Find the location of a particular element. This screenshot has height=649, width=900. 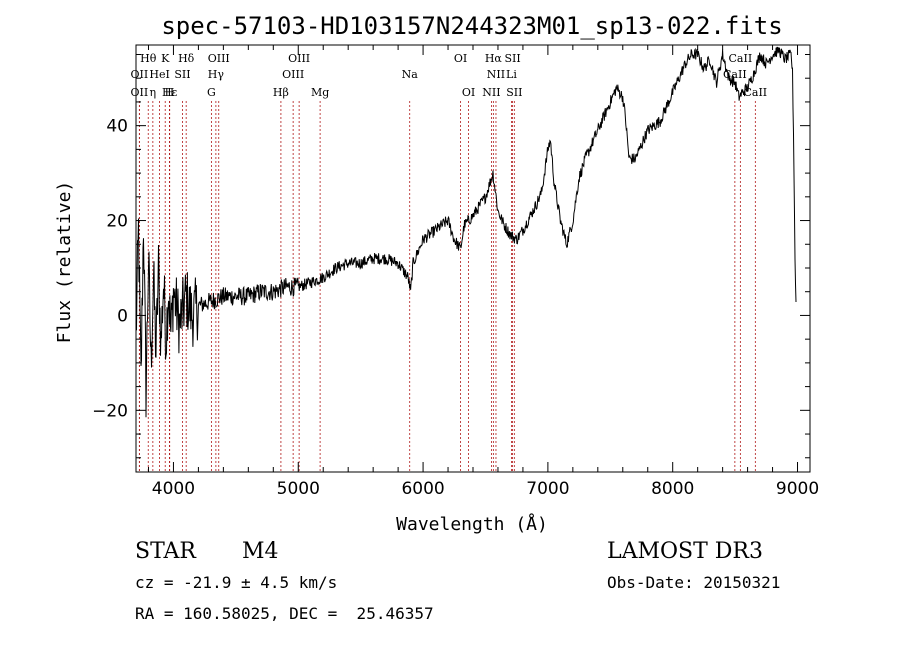

marker-label-19: Hε is located at coordinates (170, 92).